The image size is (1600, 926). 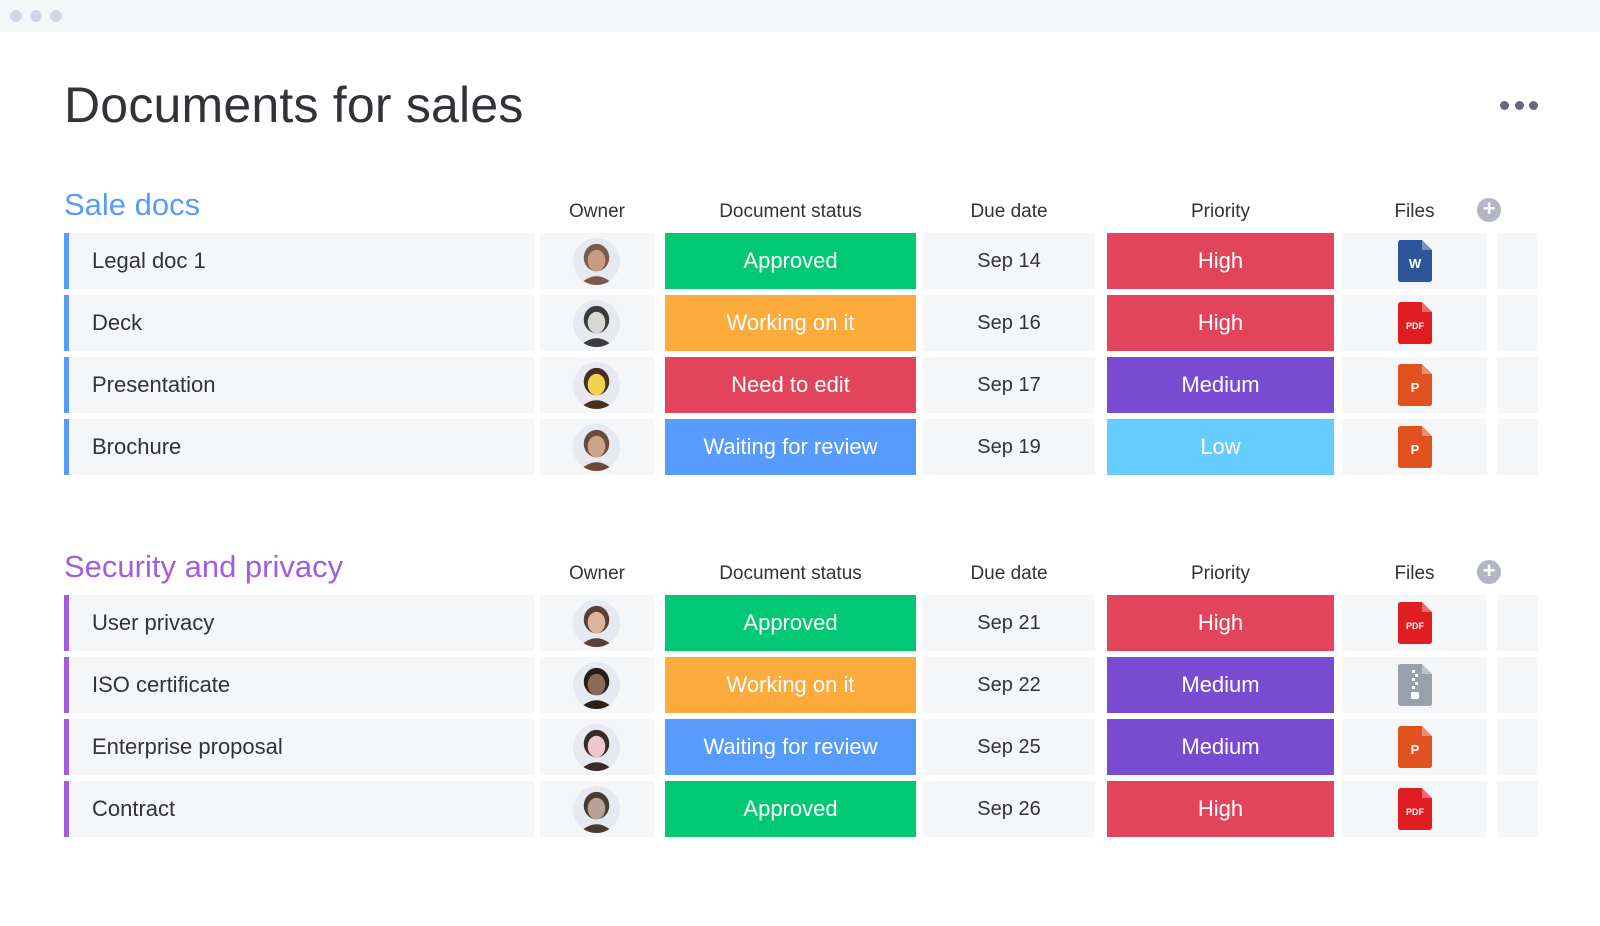 I want to click on item-name-cell: ISO certificate, so click(x=299, y=685).